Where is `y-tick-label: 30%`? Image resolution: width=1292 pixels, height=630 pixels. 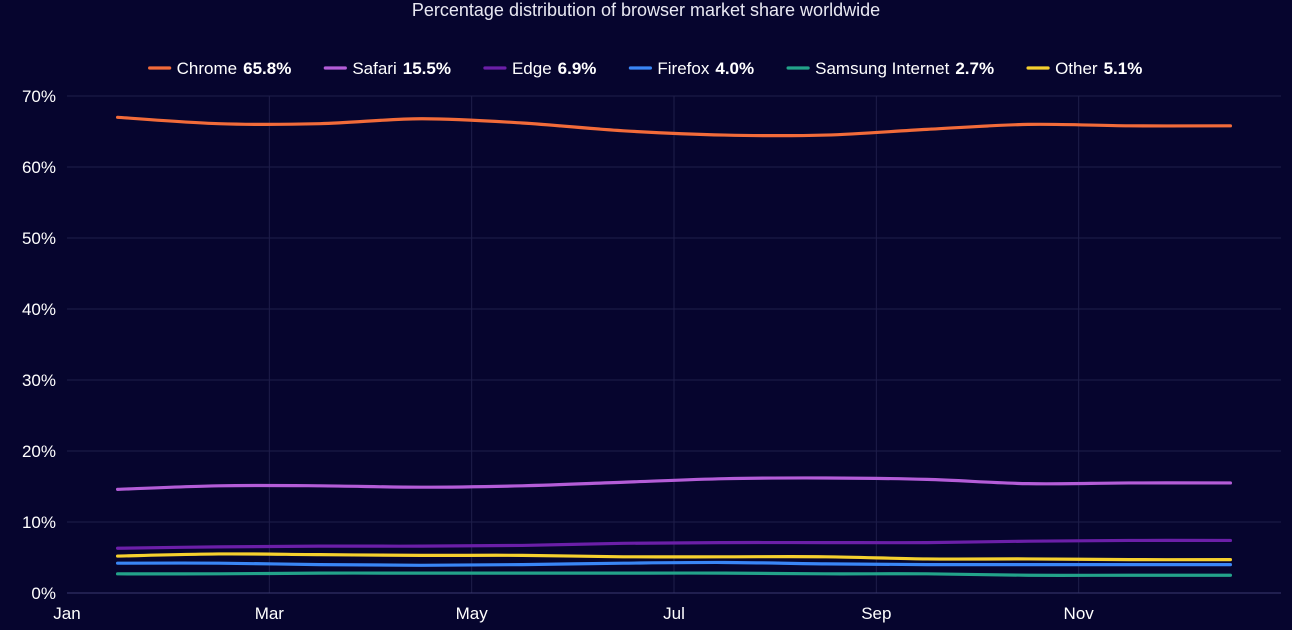
y-tick-label: 30% is located at coordinates (39, 380).